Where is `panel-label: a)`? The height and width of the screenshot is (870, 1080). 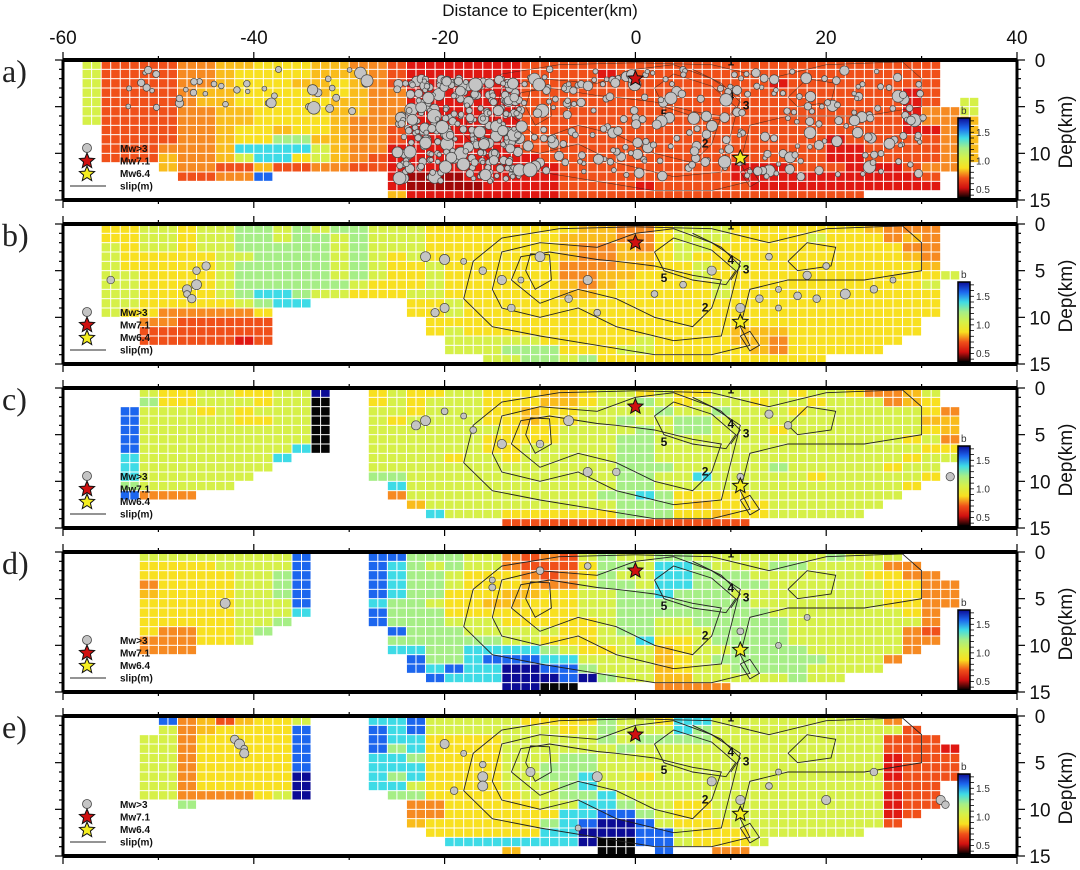
panel-label: a) is located at coordinates (14, 71).